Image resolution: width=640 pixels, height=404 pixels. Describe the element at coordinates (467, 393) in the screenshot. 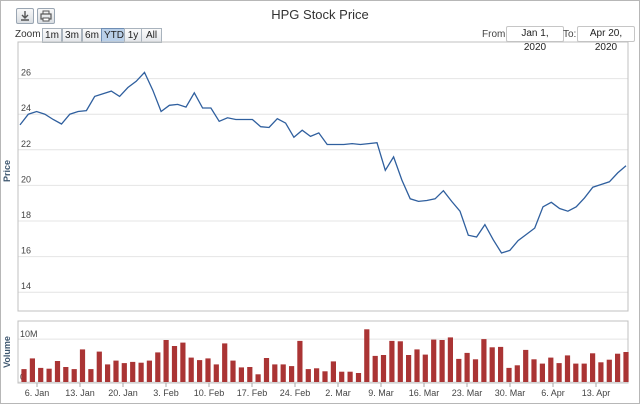

I see `x-tick-label: 23. Mar` at that location.